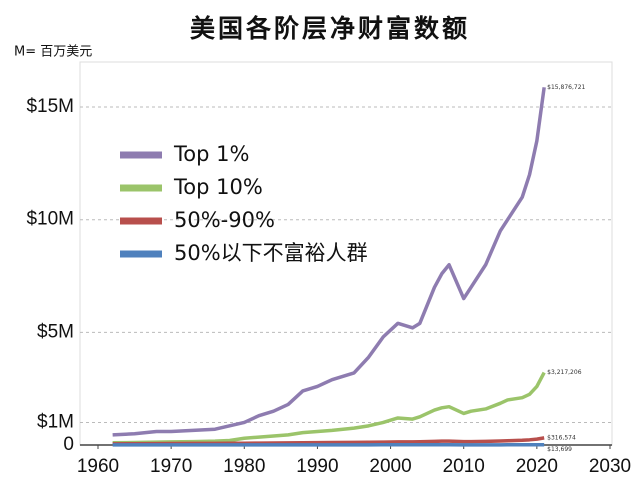  What do you see at coordinates (271, 253) in the screenshot?
I see `legend-label: 50%以下不富裕人群` at bounding box center [271, 253].